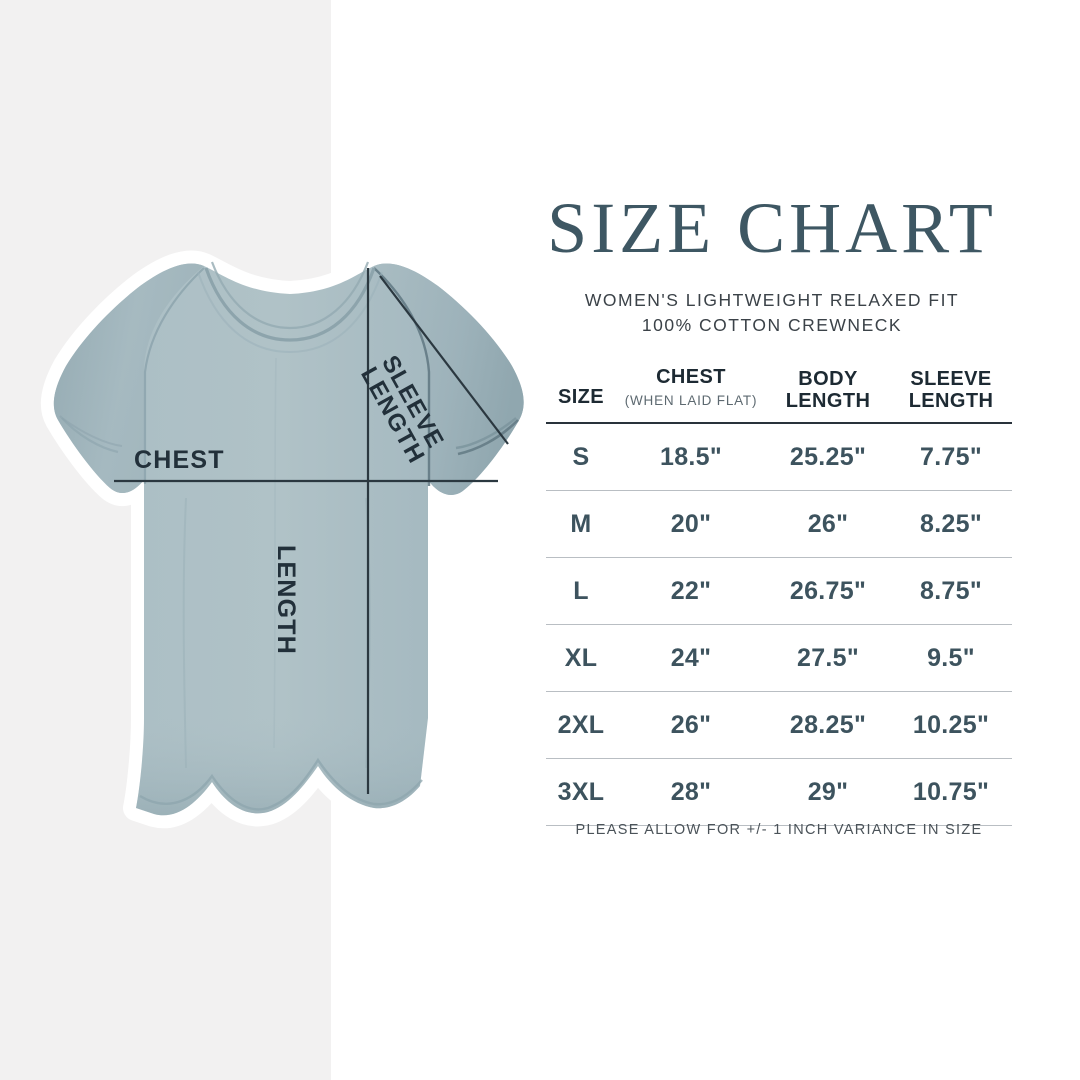 This screenshot has height=1080, width=1080. I want to click on chest-label: CHEST, so click(179, 460).